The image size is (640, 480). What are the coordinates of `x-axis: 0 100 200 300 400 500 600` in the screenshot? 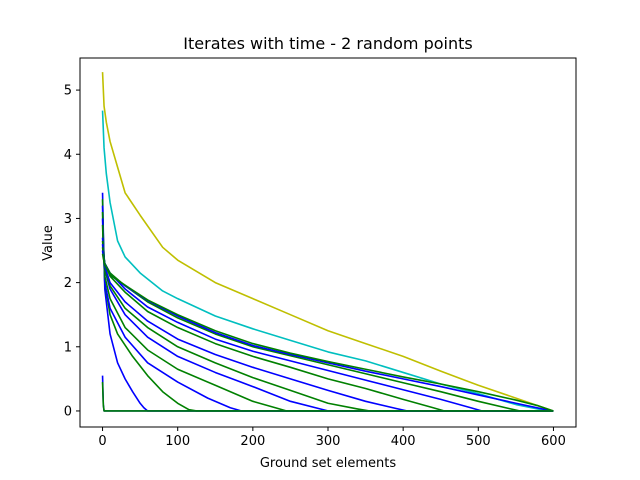 It's located at (332, 438).